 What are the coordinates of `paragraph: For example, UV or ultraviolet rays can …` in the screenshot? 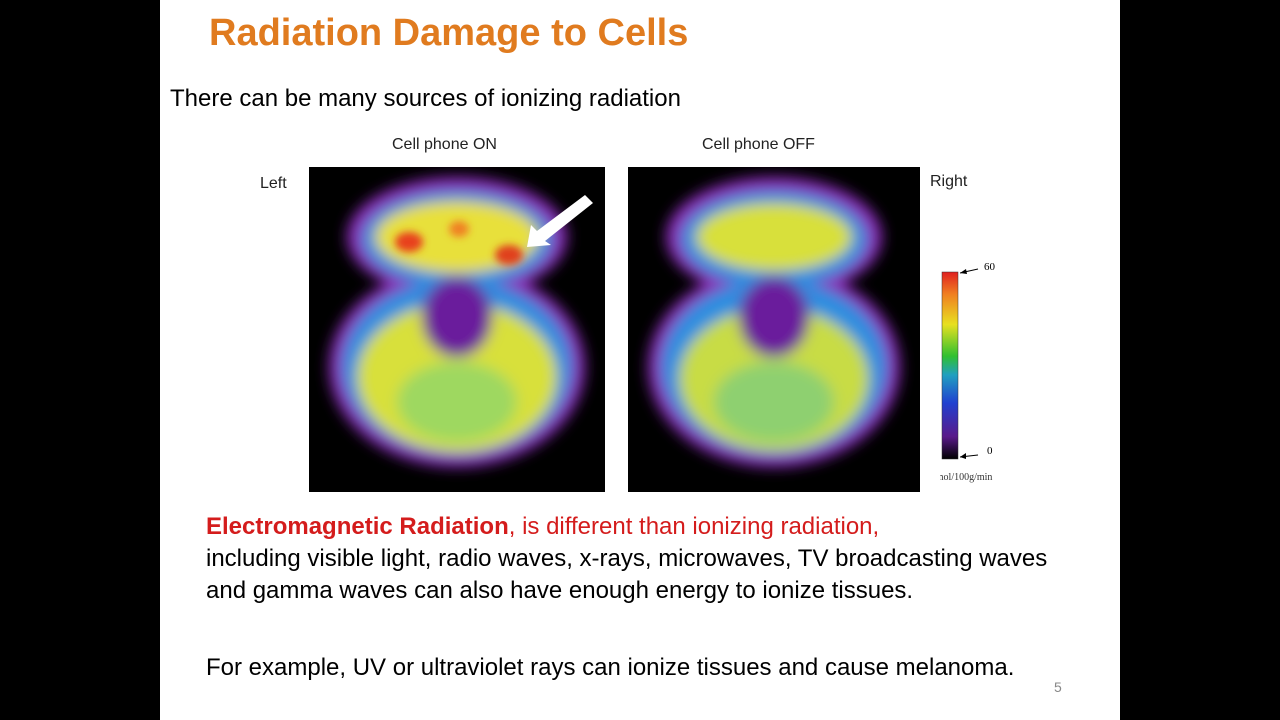 It's located at (610, 667).